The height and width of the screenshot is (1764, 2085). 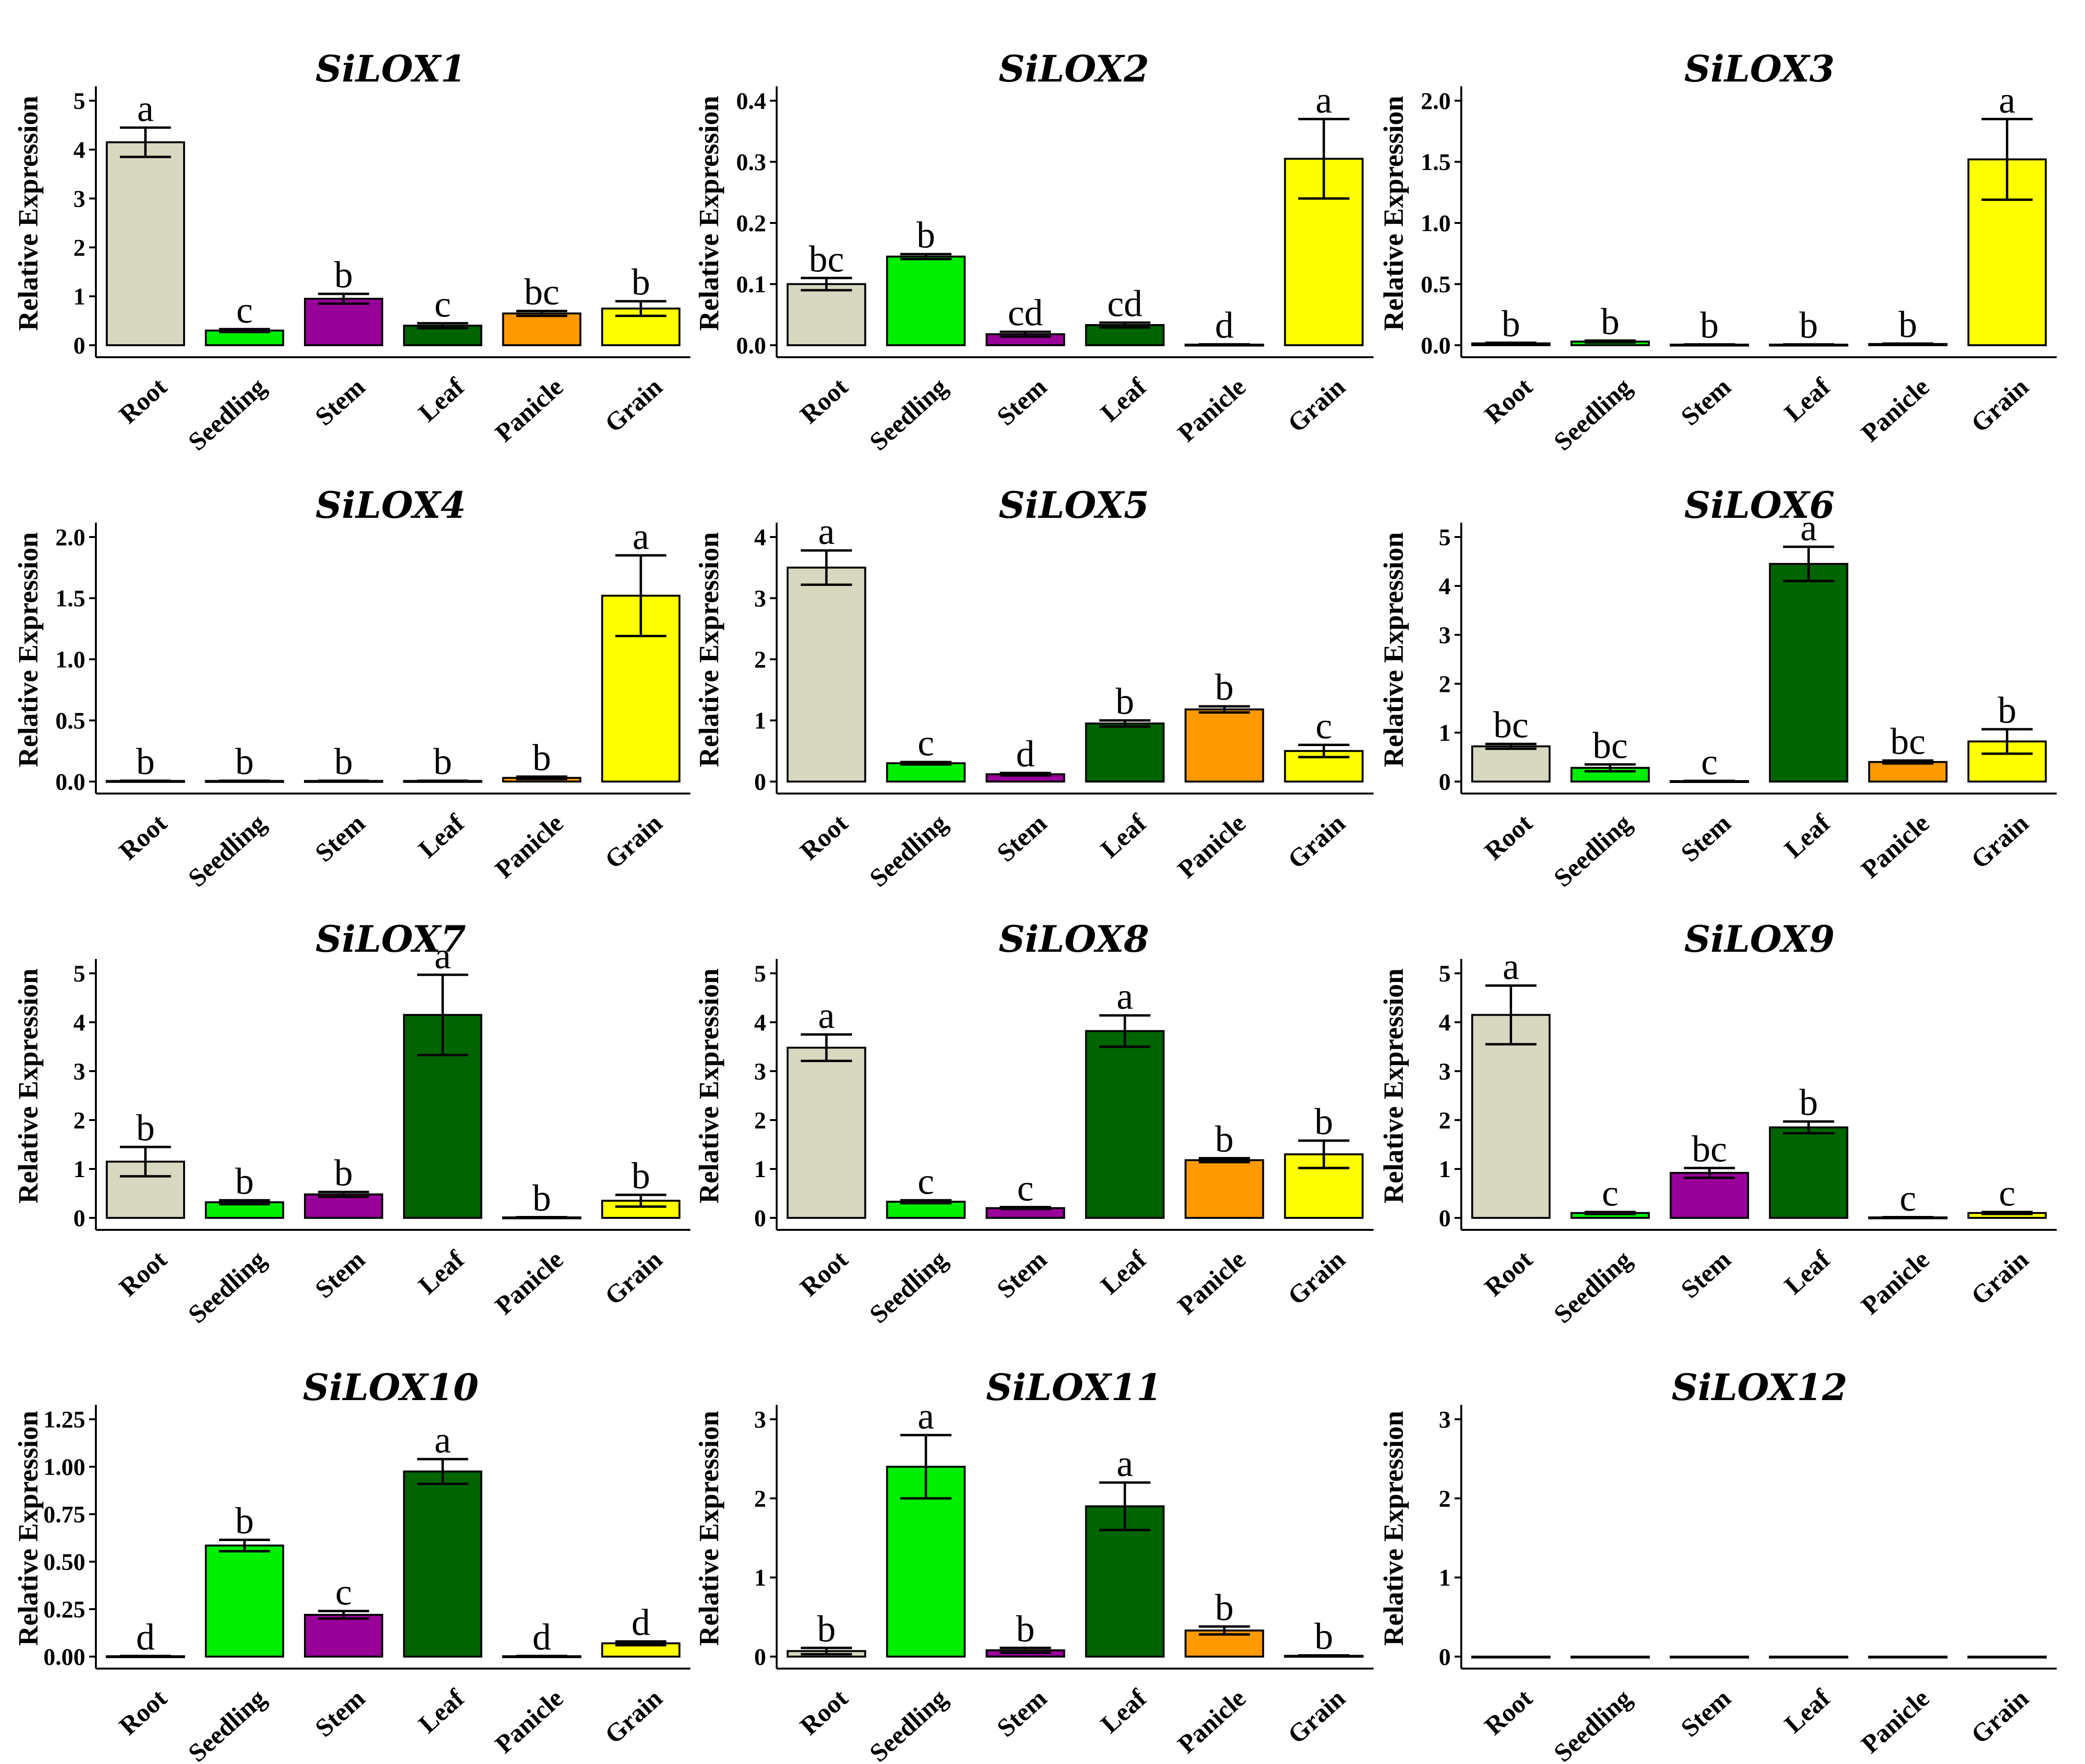 I want to click on y-tick-label: 0.3, so click(x=751, y=162).